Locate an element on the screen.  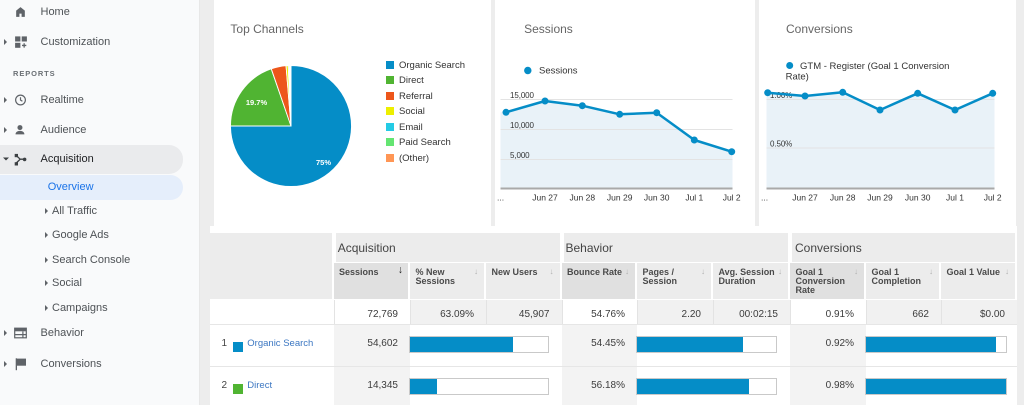
svg-text: 75% is located at coordinates (323, 162).